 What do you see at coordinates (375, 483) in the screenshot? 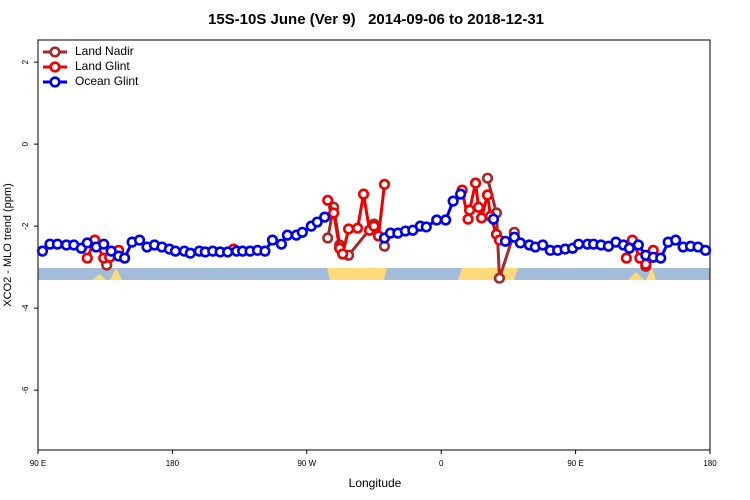
I see `x-axis-label: Longitude` at bounding box center [375, 483].